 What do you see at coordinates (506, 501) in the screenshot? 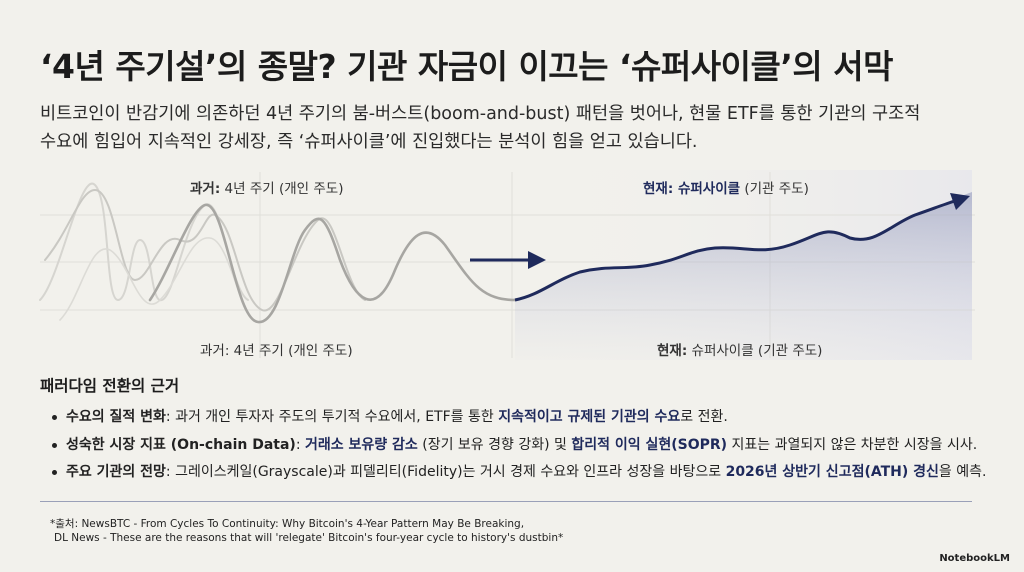
I see `divider` at bounding box center [506, 501].